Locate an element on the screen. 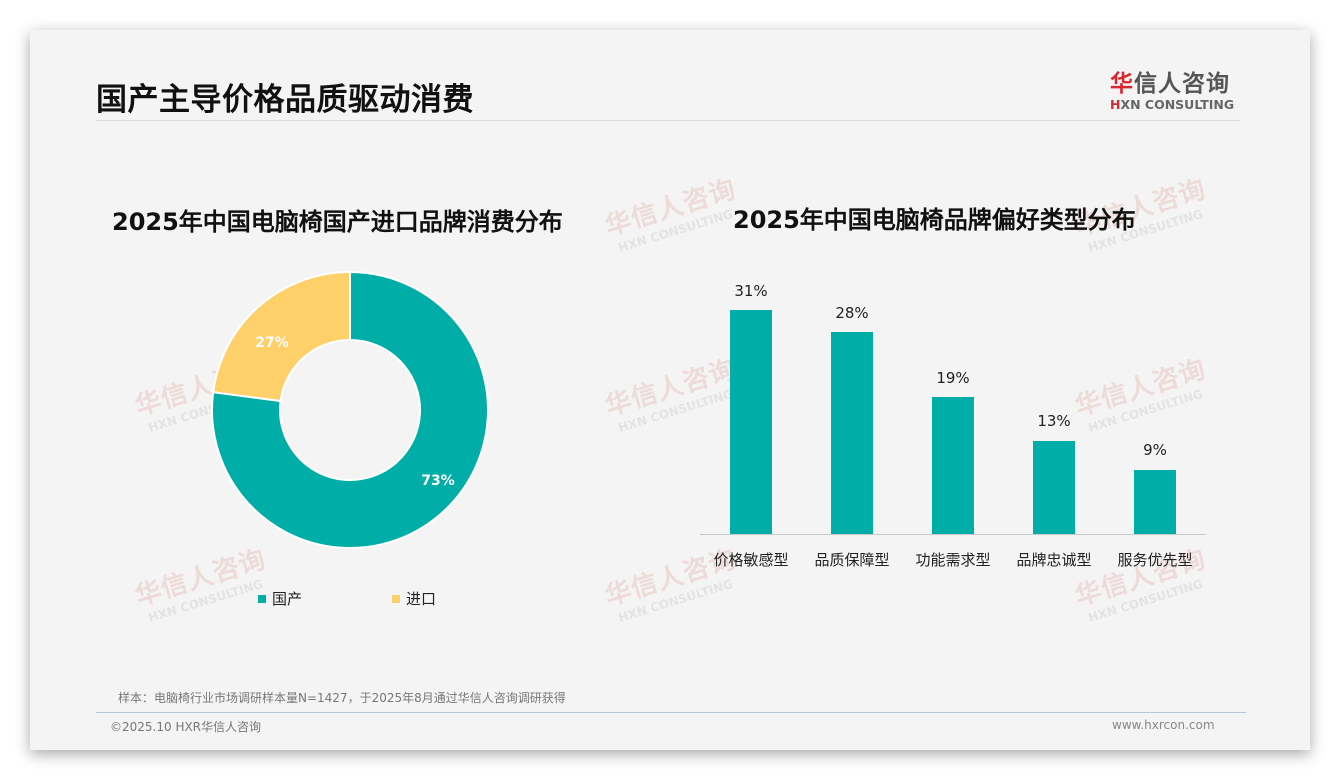  copyright: ©2025.10 HXR华信人咨询 is located at coordinates (186, 727).